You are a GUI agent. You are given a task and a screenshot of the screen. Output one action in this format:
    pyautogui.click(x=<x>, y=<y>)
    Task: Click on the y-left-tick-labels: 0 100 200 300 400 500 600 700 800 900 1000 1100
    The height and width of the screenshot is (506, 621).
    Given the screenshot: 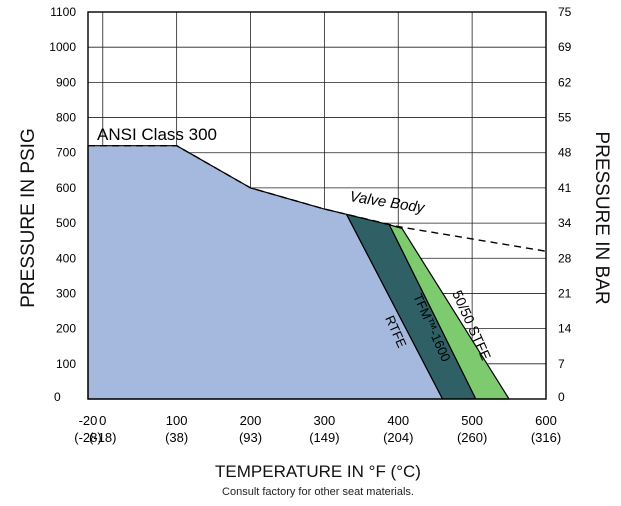 What is the action you would take?
    pyautogui.click(x=62, y=204)
    